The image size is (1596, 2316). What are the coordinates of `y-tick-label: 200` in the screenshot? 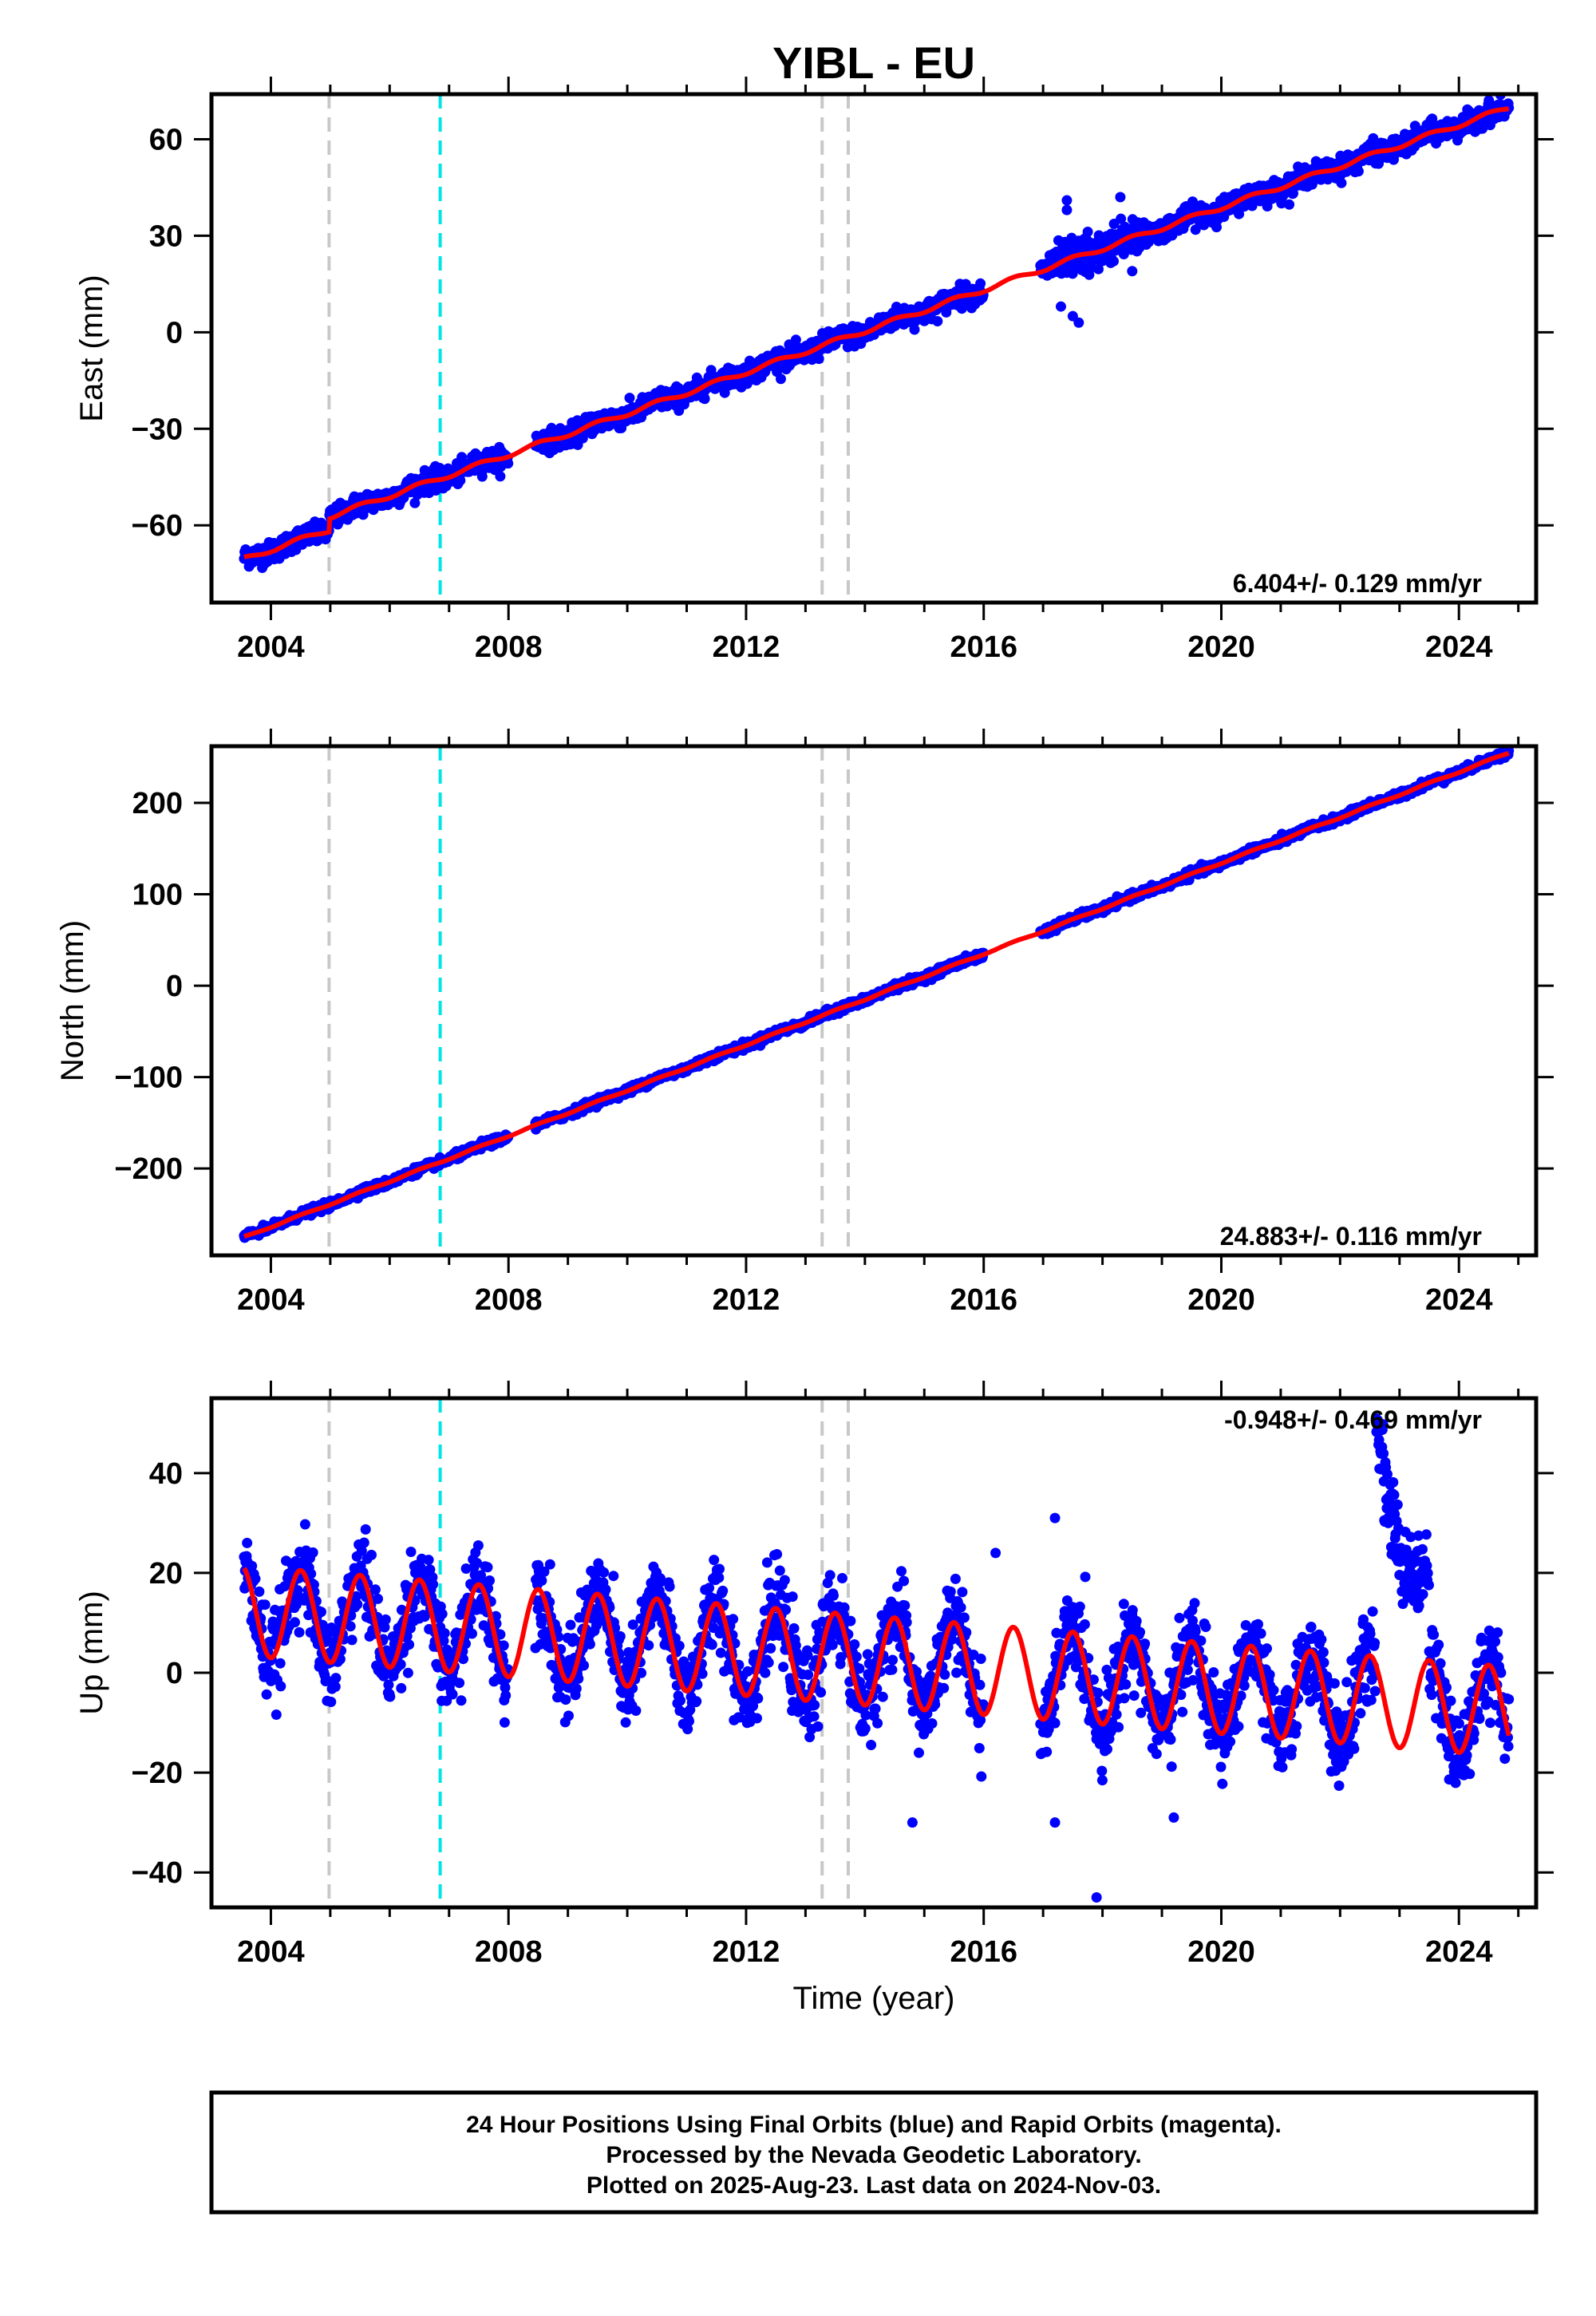 It's located at (157, 803).